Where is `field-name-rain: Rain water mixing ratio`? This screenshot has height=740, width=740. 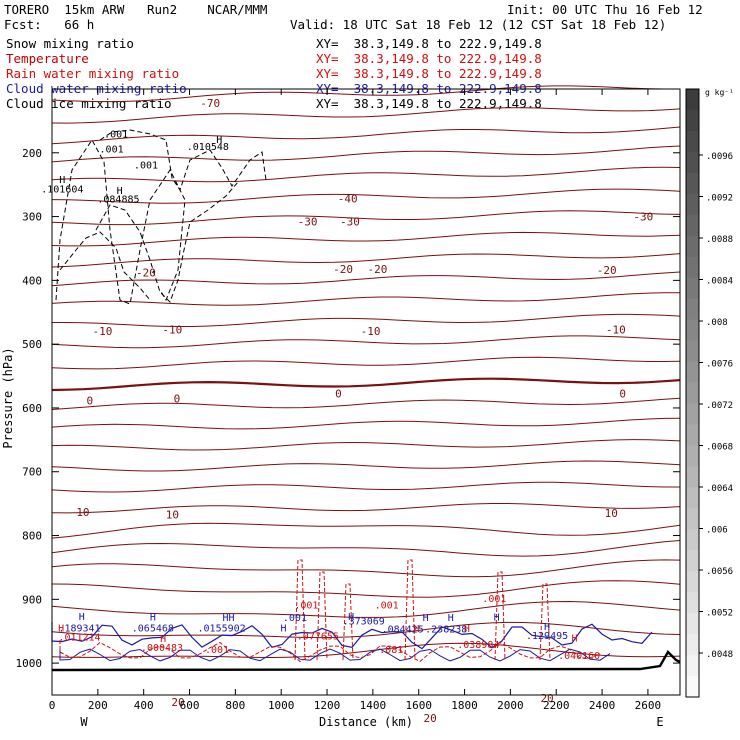 field-name-rain: Rain water mixing ratio is located at coordinates (93, 73).